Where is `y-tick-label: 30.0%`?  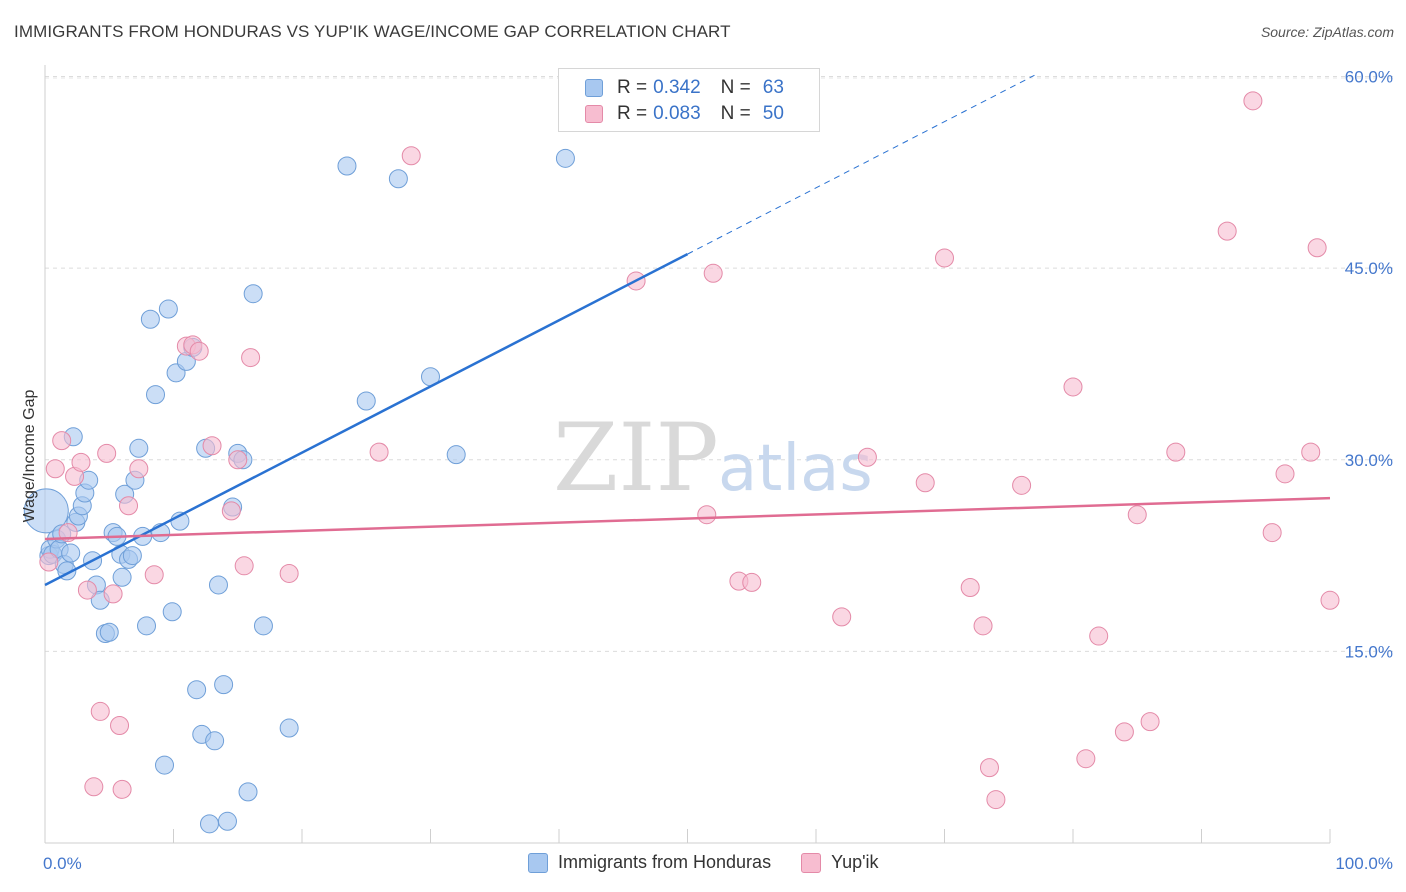 y-tick-label: 30.0% is located at coordinates (1369, 460).